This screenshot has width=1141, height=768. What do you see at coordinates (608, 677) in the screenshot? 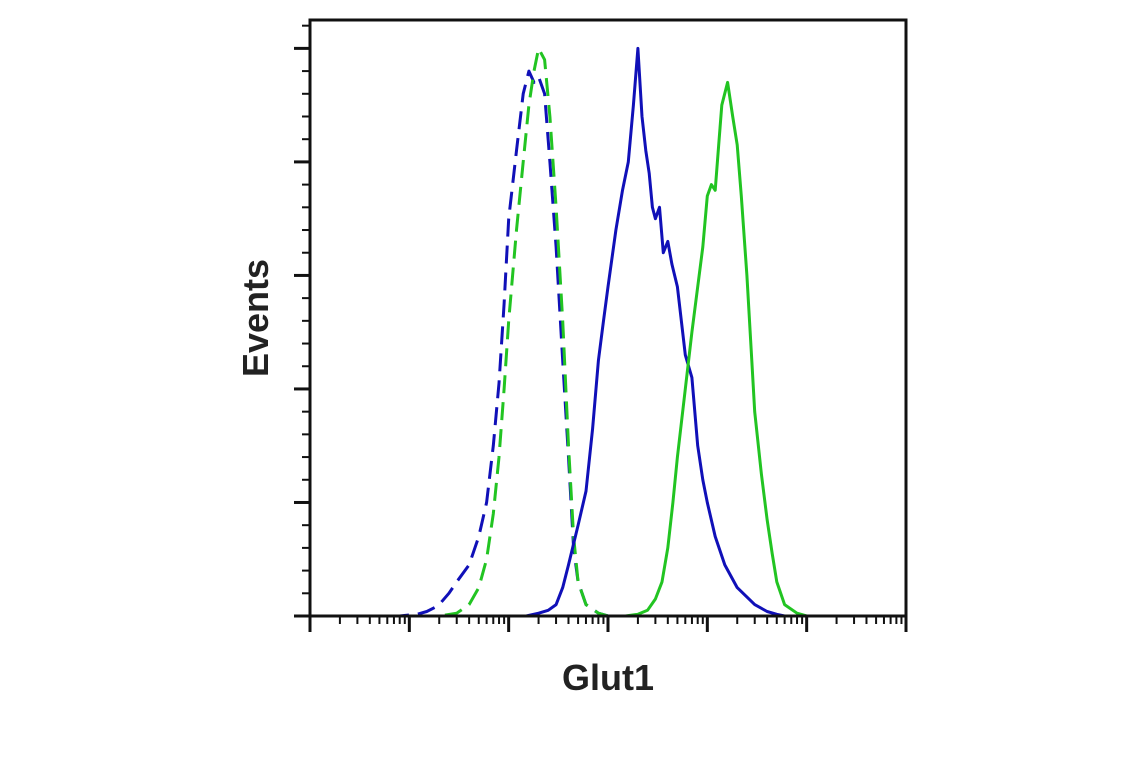
I see `x-axis-title: Glut1` at bounding box center [608, 677].